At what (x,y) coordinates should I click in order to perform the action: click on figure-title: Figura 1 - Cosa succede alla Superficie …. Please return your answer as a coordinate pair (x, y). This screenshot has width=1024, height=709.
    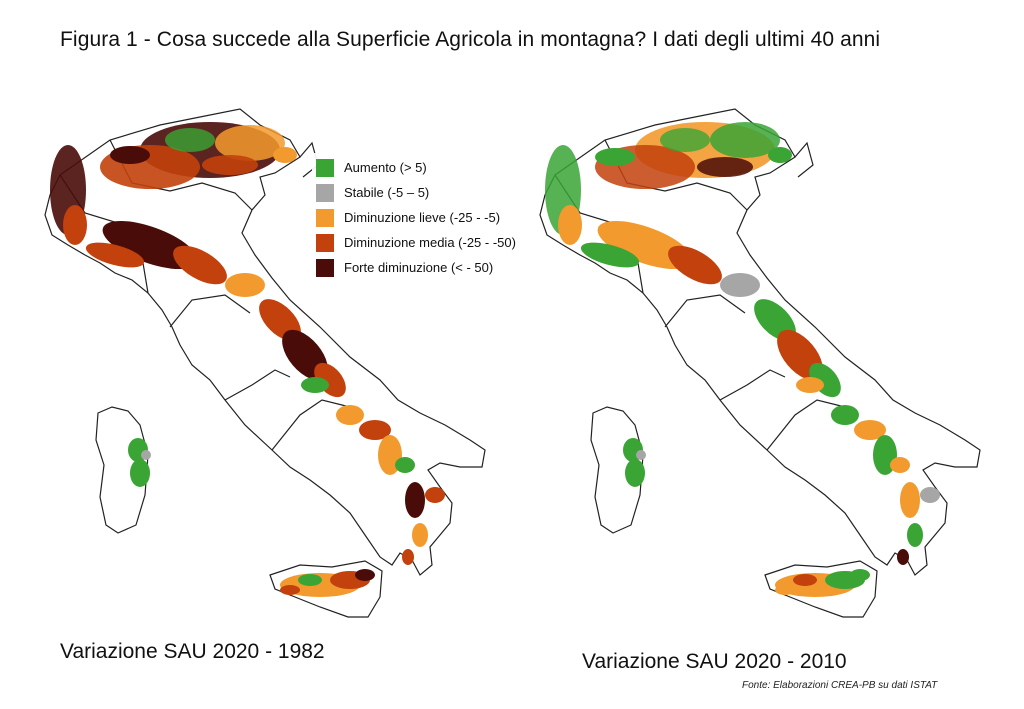
    Looking at the image, I should click on (470, 39).